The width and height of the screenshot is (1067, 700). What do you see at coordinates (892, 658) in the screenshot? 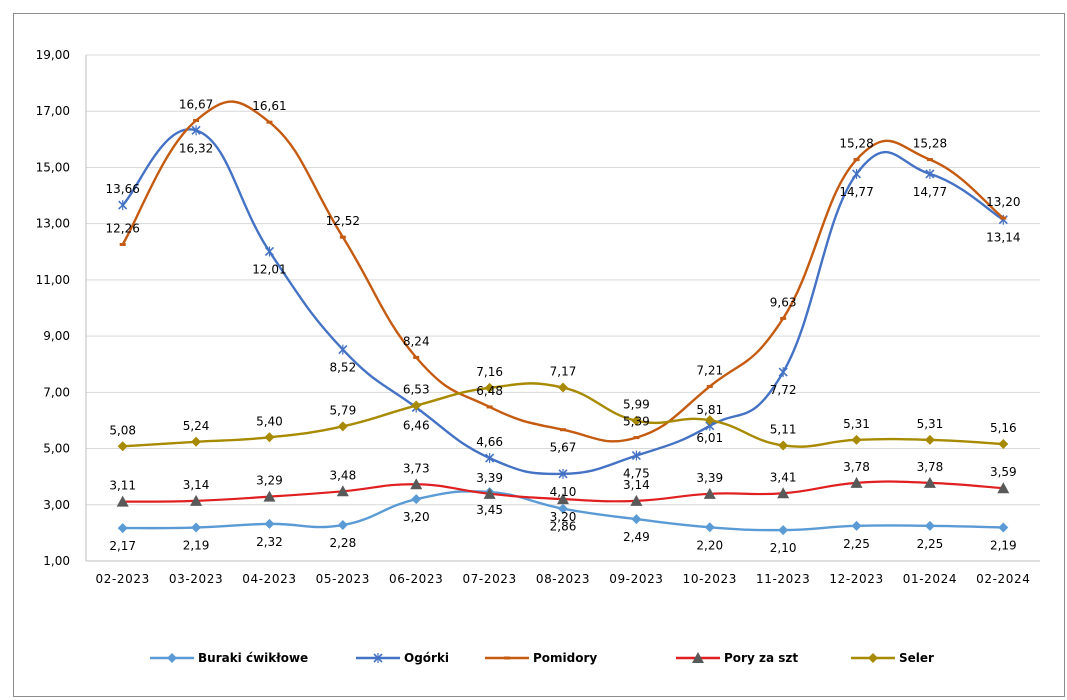
I see `legend-item-seler: Seler` at bounding box center [892, 658].